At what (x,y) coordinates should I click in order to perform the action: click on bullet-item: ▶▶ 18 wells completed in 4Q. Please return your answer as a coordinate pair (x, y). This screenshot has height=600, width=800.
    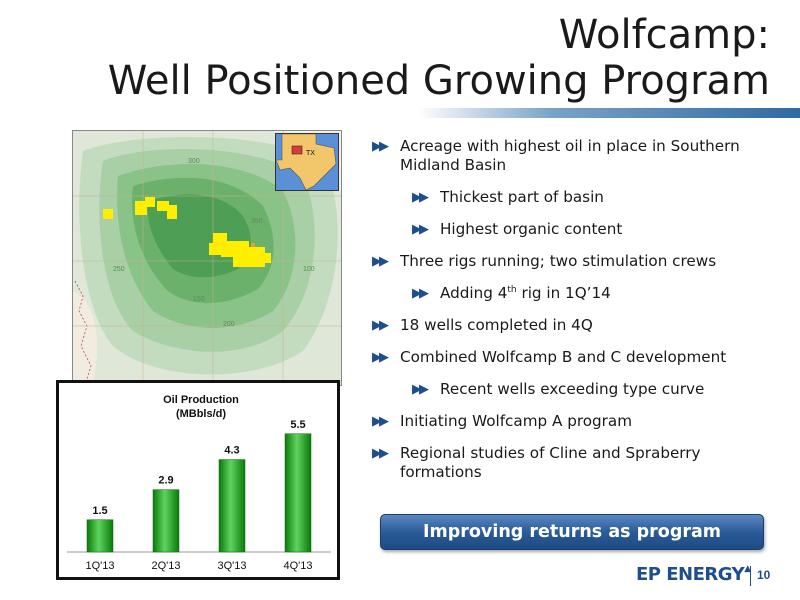
    Looking at the image, I should click on (577, 325).